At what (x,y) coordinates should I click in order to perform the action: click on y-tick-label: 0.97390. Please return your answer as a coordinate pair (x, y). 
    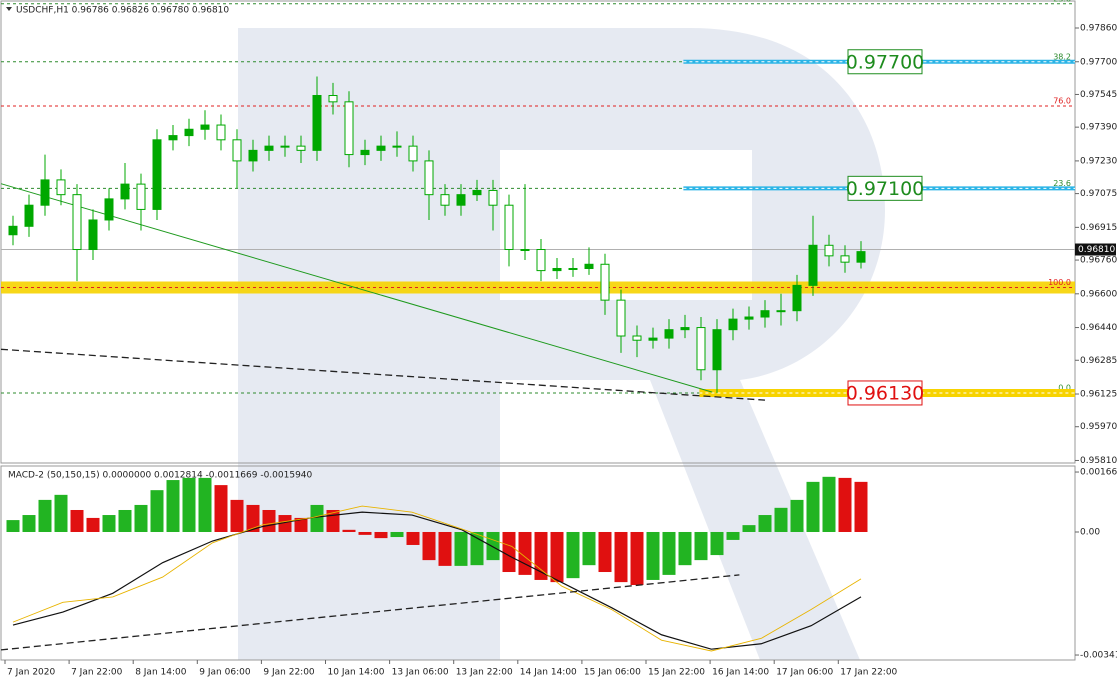
    Looking at the image, I should click on (1098, 128).